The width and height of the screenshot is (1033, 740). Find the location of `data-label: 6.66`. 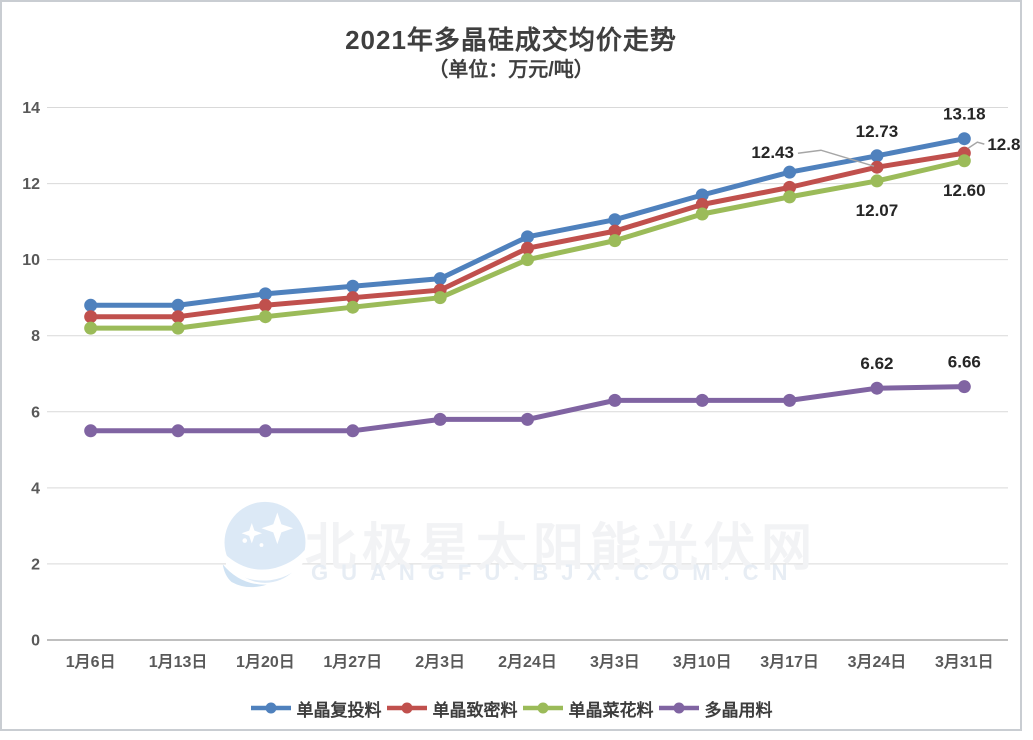

data-label: 6.66 is located at coordinates (964, 362).